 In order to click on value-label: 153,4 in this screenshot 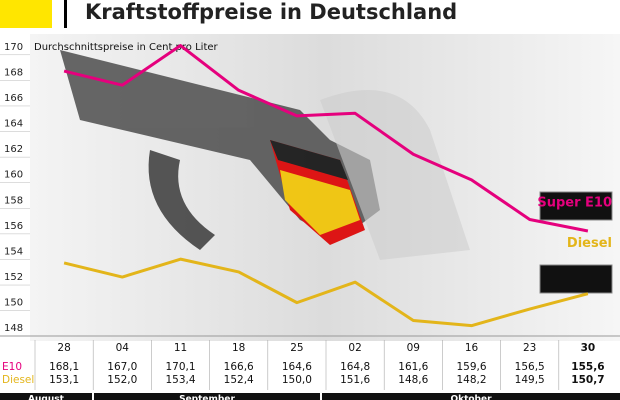, I will do `click(180, 380)`.